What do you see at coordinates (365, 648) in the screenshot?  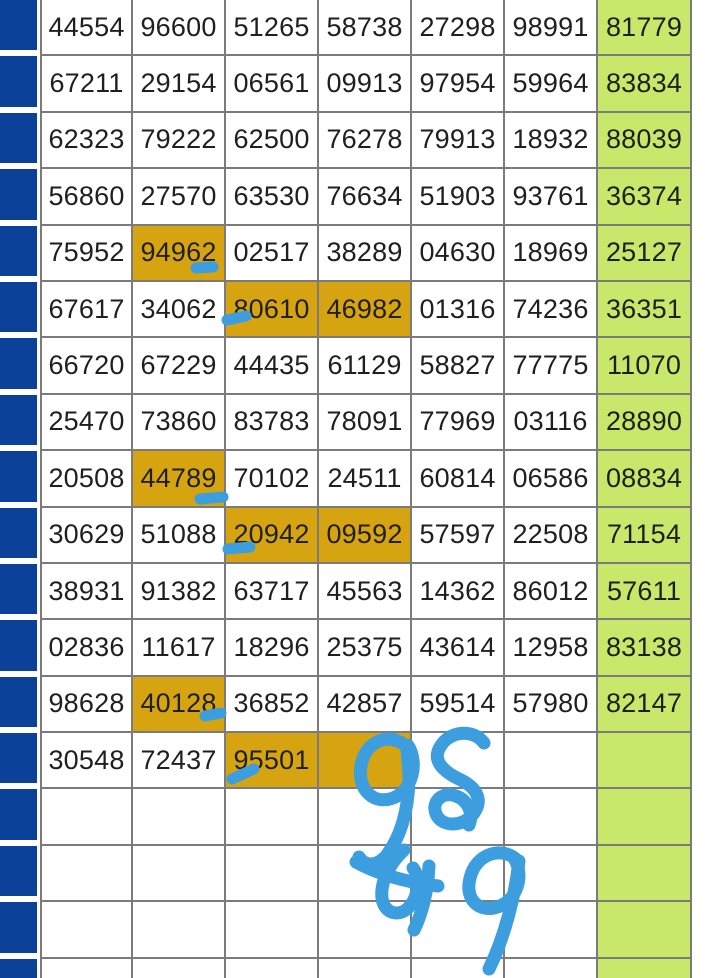 I see `number-cell: 25375` at bounding box center [365, 648].